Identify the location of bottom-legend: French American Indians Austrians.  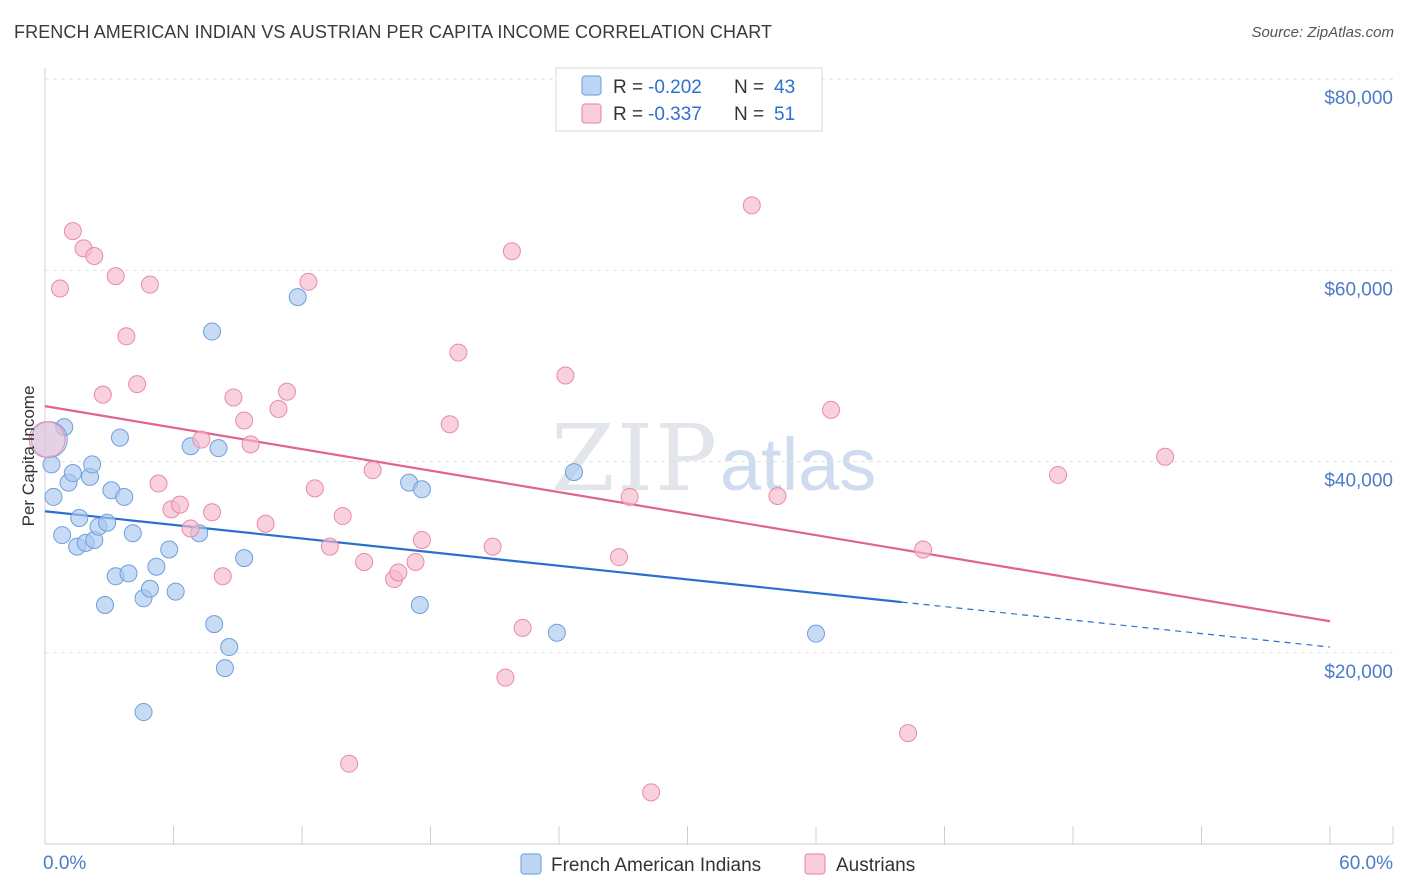
(717, 864).